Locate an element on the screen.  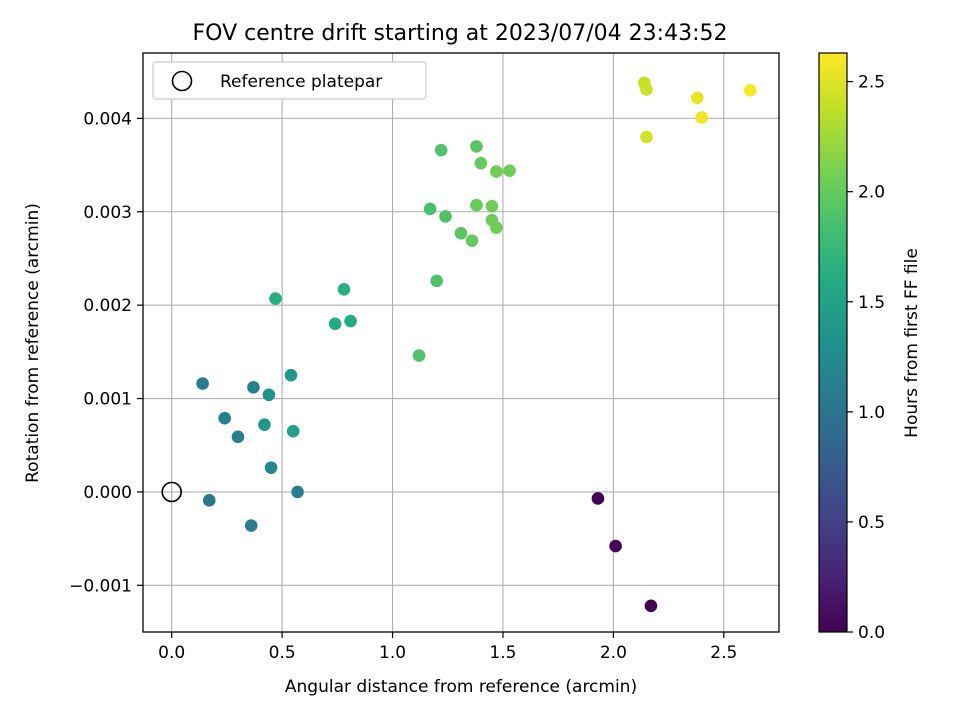
colorbar-ticks: 0.0 0.5 1.0 1.5 2.0 2.5 is located at coordinates (866, 358).